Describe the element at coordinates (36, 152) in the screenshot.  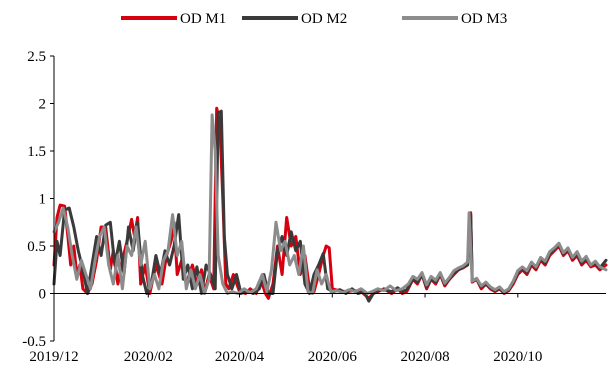
I see `y-tick-label: 1.5` at that location.